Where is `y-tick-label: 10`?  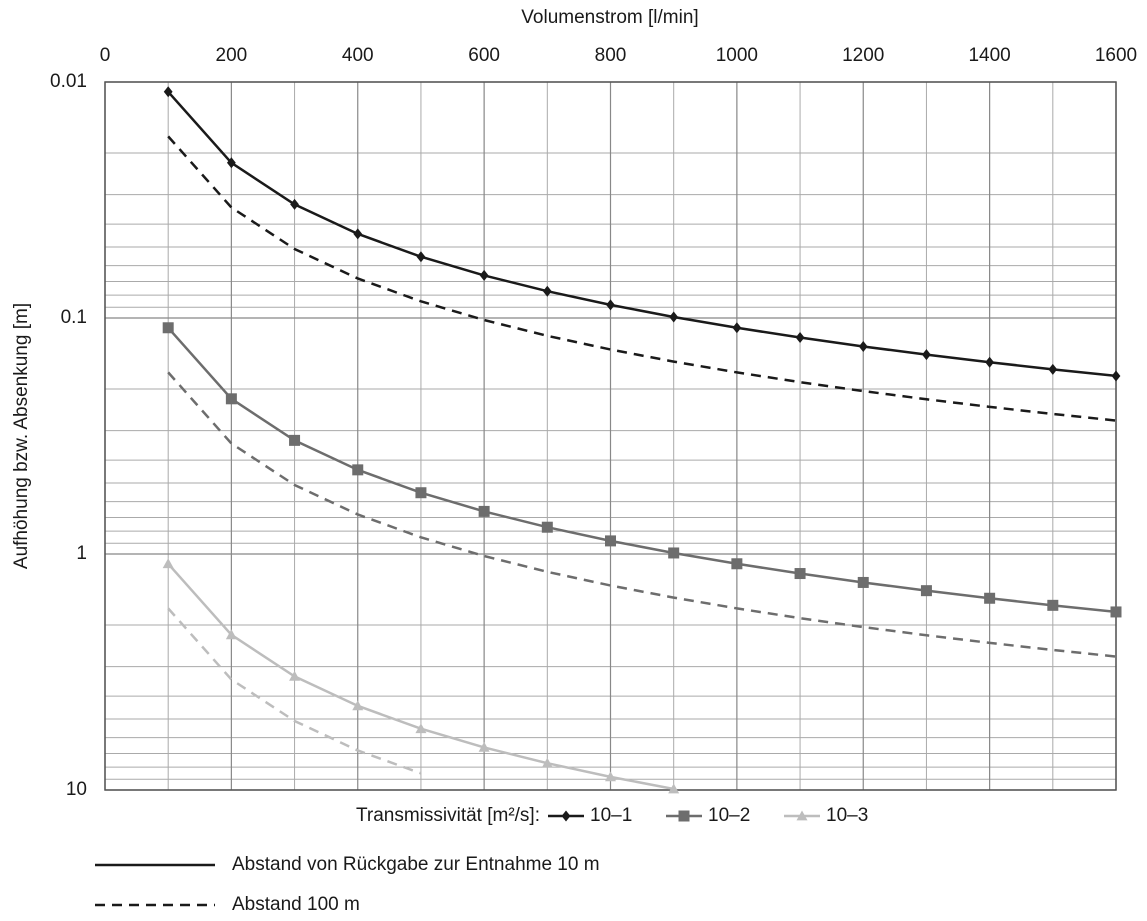
y-tick-label: 10 is located at coordinates (76, 789).